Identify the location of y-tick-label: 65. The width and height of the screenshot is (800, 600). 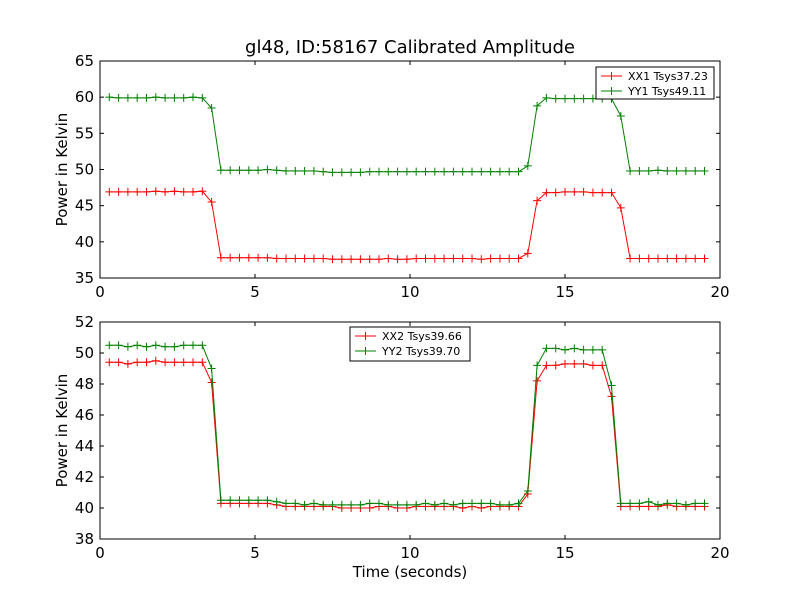
(84, 61).